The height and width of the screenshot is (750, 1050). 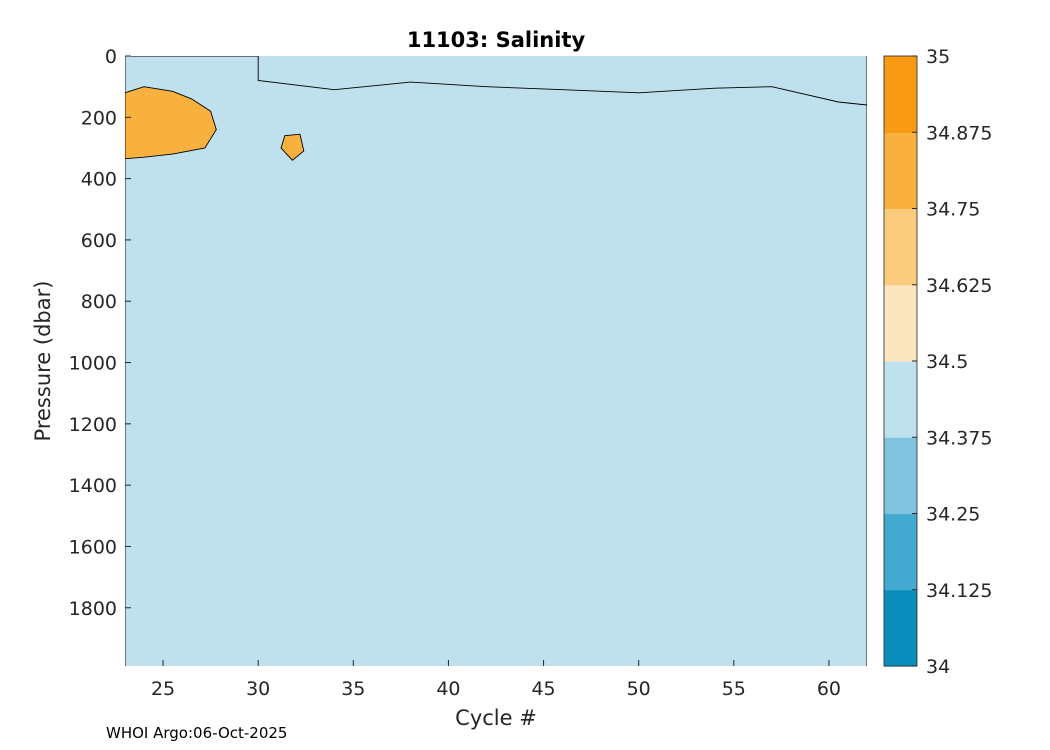 What do you see at coordinates (734, 689) in the screenshot?
I see `x-tick-label: 55` at bounding box center [734, 689].